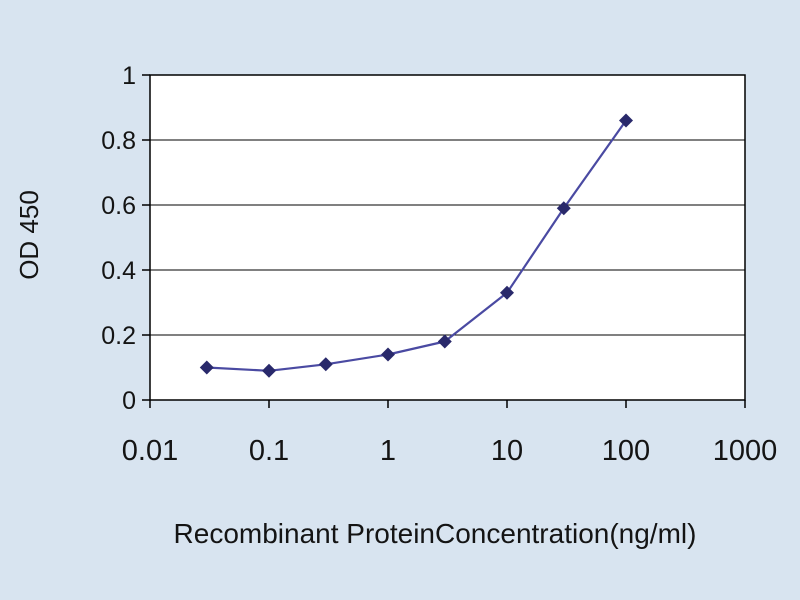  What do you see at coordinates (118, 271) in the screenshot?
I see `y-tick-label: 0.4` at bounding box center [118, 271].